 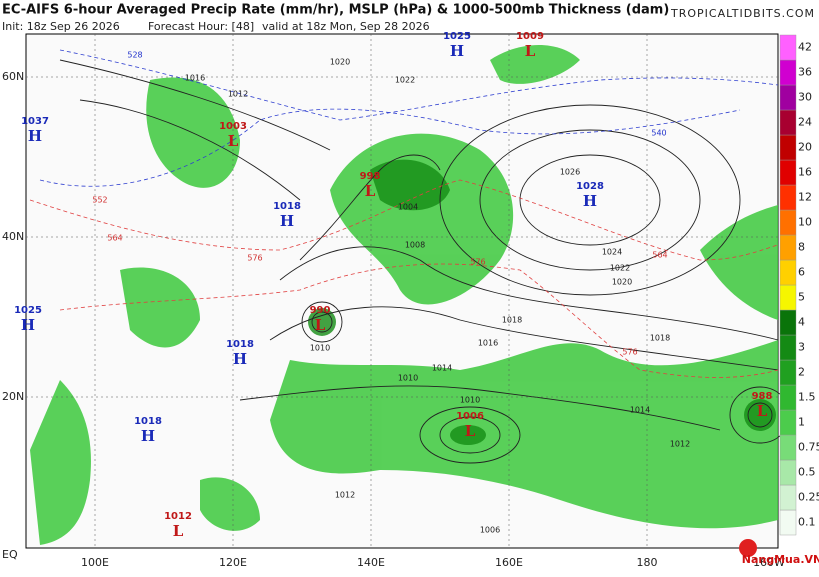 I want to click on thickness-label: 540, so click(x=658, y=133).